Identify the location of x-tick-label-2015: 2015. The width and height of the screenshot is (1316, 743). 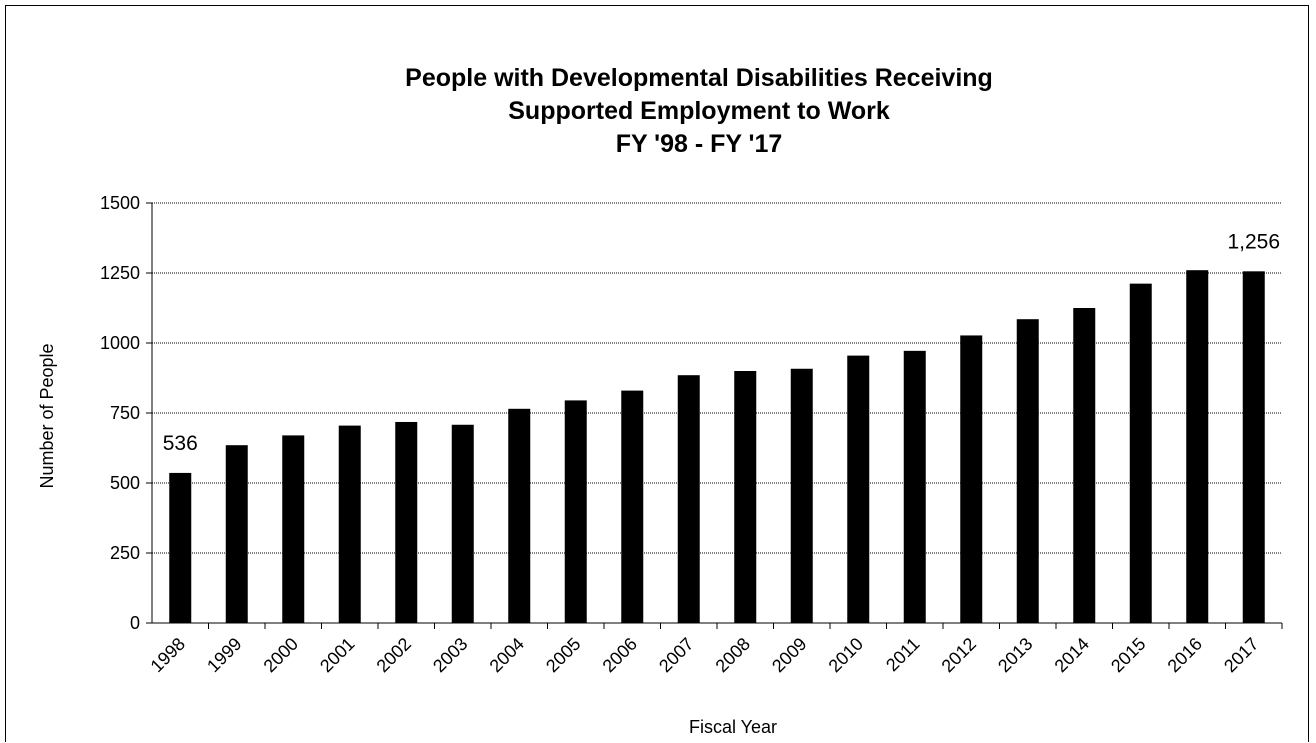
(1128, 655).